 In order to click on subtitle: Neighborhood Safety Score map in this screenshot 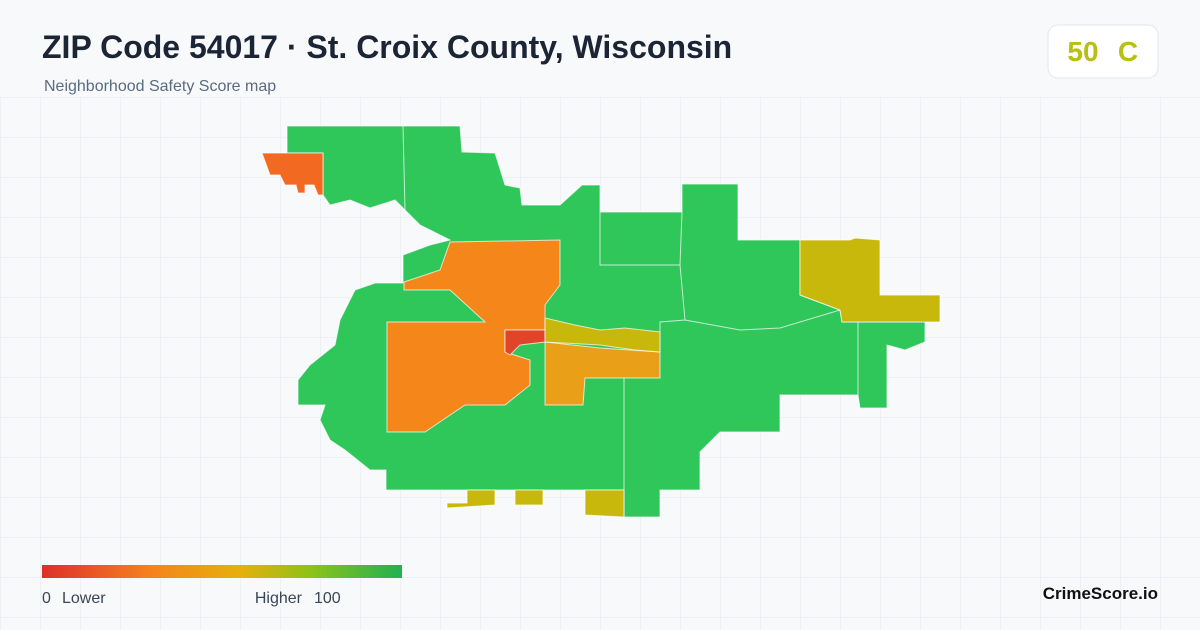, I will do `click(160, 86)`.